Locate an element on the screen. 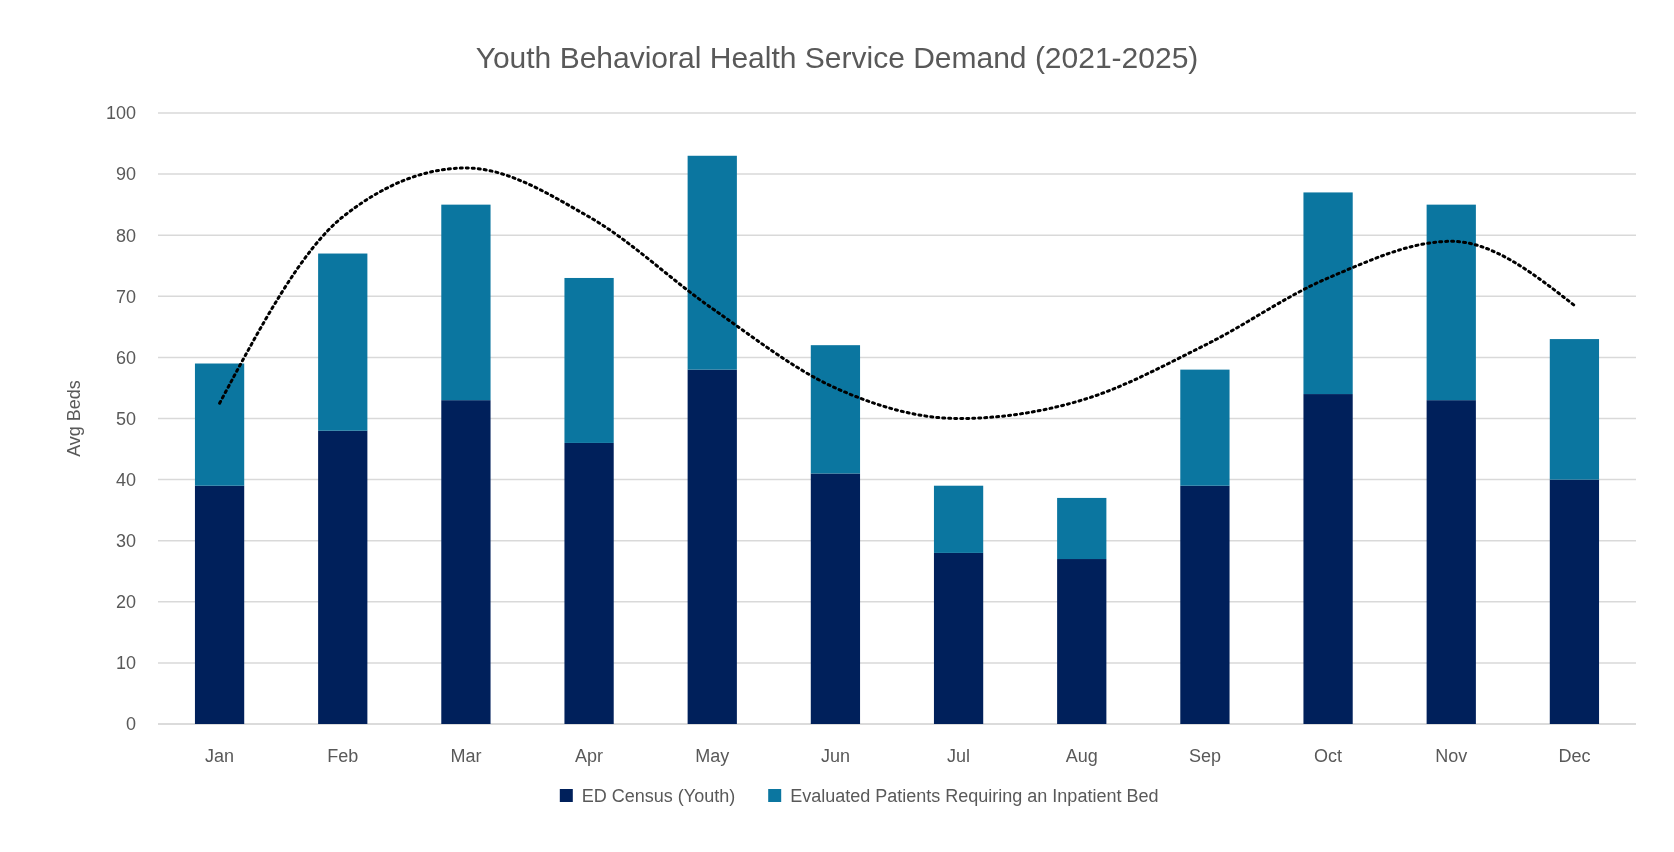 This screenshot has height=852, width=1674. x-tick-label: Mar is located at coordinates (466, 756).